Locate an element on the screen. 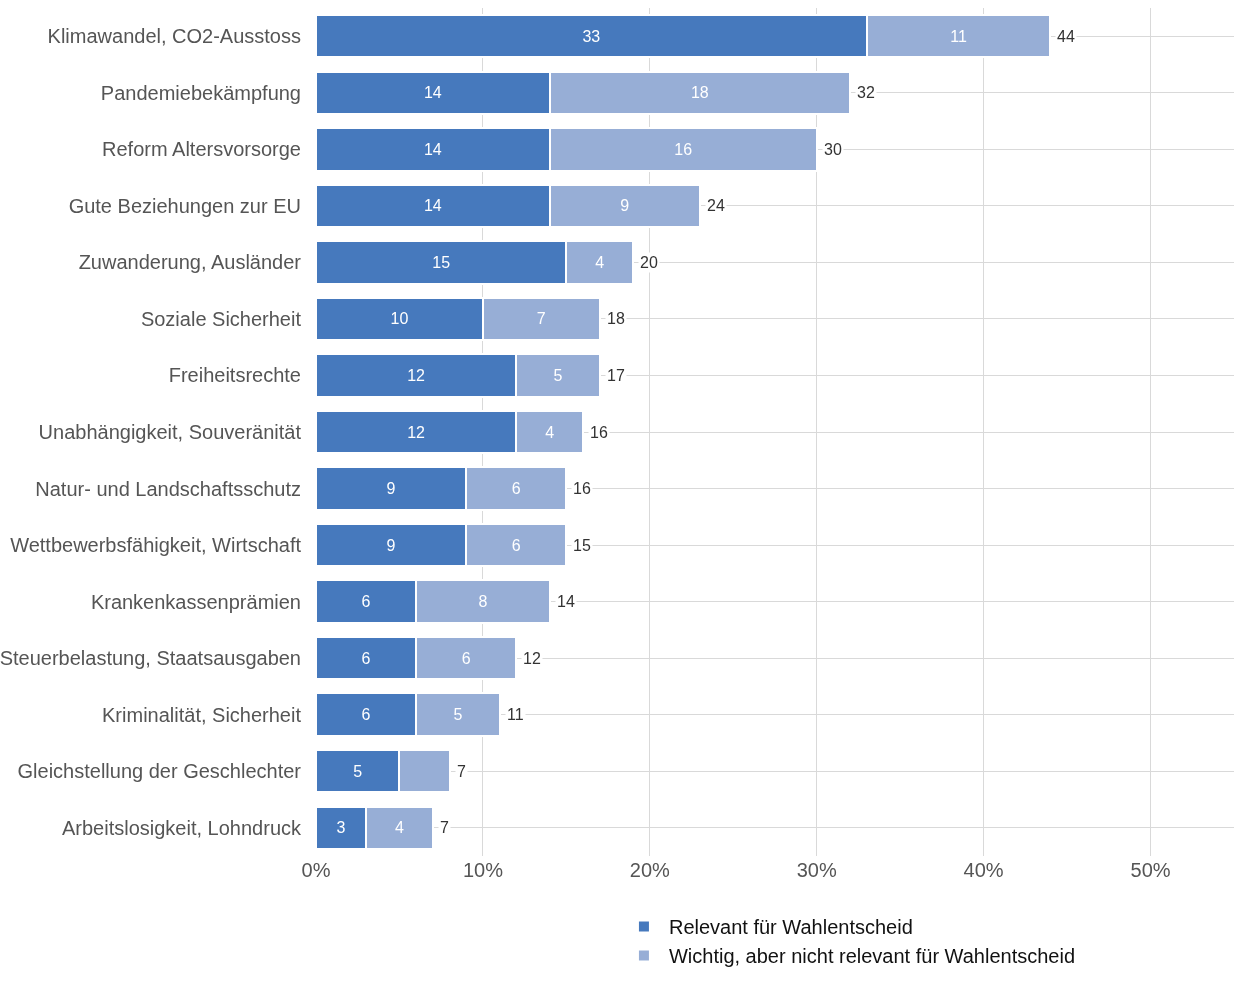 The image size is (1234, 1006). x-tick-label: 40% is located at coordinates (983, 870).